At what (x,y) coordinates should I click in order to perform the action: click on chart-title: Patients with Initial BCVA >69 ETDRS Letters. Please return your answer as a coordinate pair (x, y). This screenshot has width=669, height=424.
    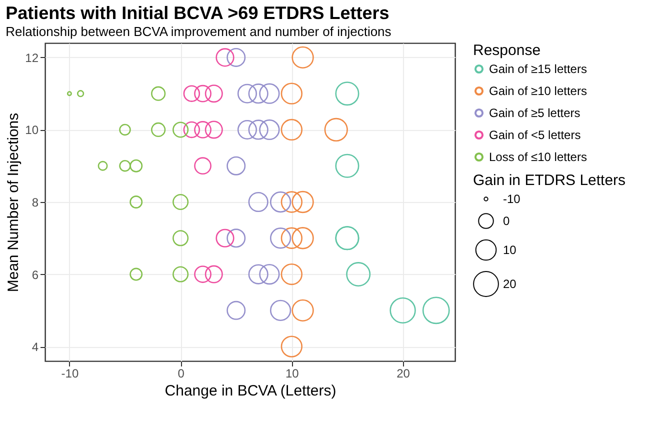
    Looking at the image, I should click on (198, 13).